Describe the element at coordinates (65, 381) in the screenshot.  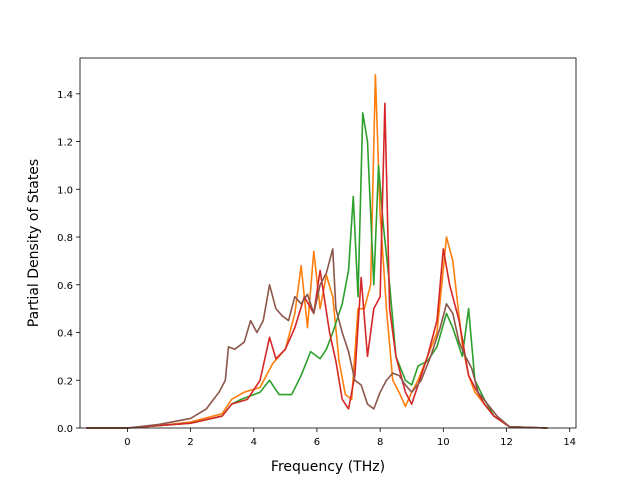
I see `y-tick-label: 0.2` at that location.